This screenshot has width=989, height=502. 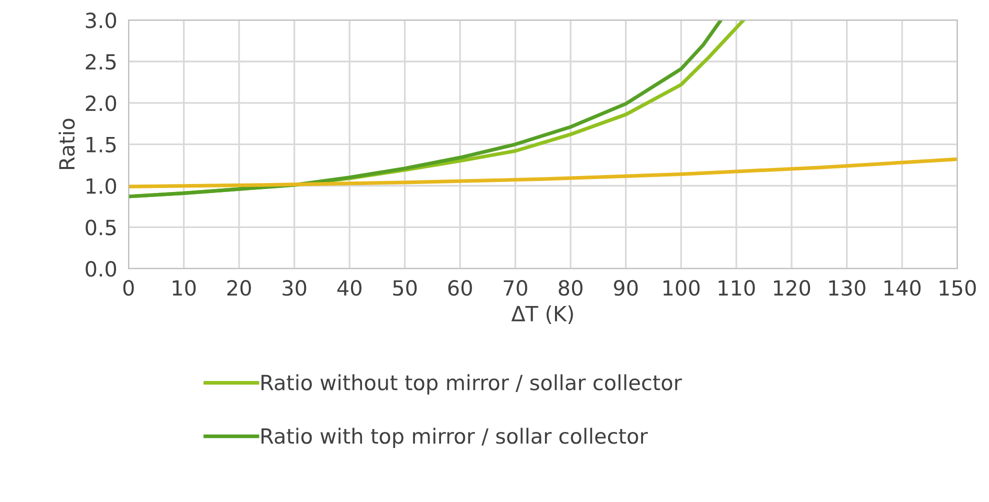 What do you see at coordinates (460, 288) in the screenshot?
I see `x-tick-label: 60` at bounding box center [460, 288].